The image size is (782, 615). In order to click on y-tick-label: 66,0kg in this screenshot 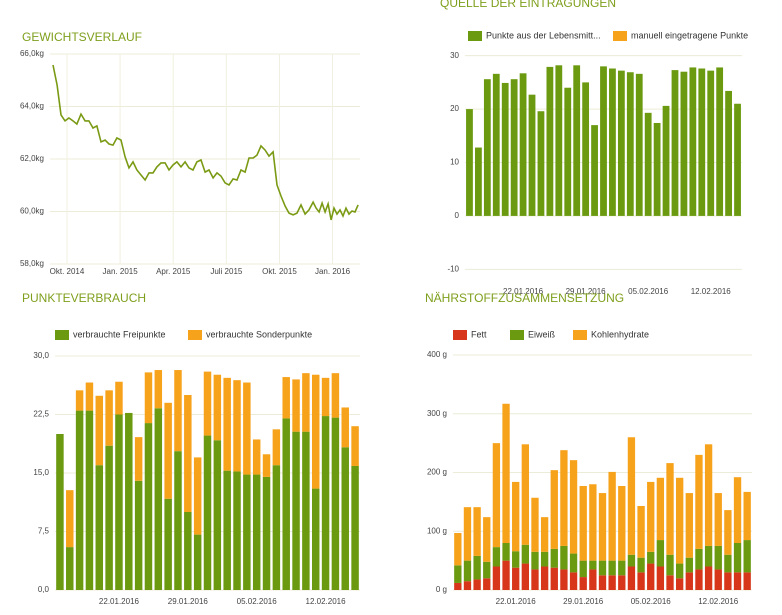, I will do `click(32, 53)`.